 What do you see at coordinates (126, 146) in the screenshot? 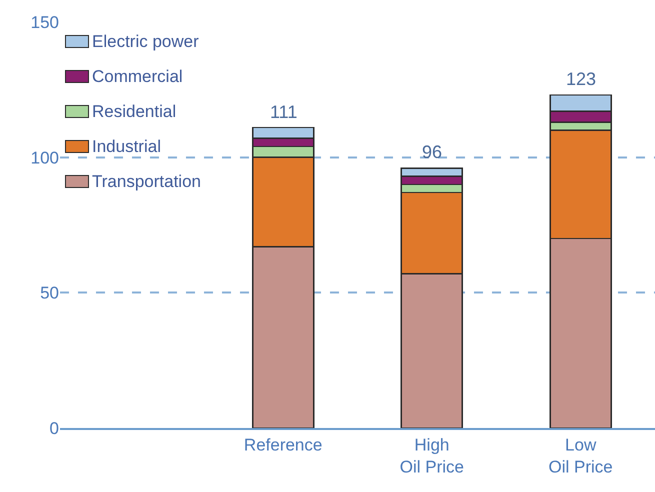
I see `legend-label: Industrial` at bounding box center [126, 146].